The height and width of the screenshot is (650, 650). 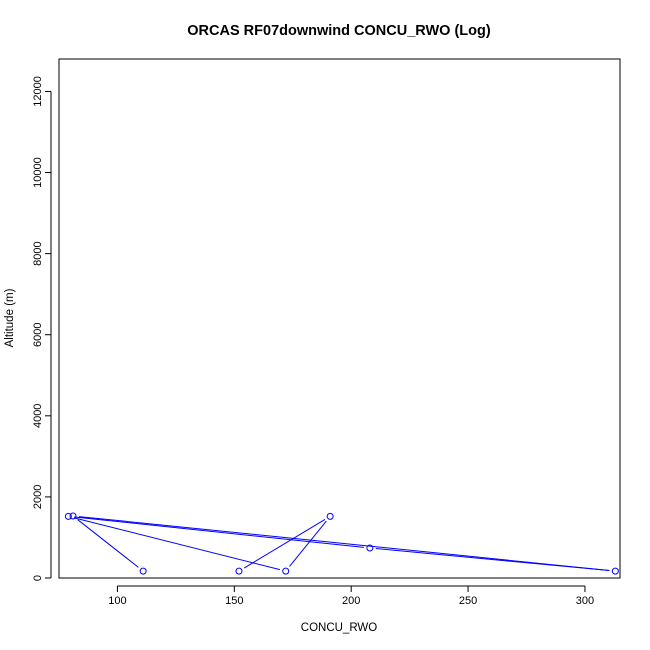 What do you see at coordinates (38, 253) in the screenshot?
I see `y-tick-label: 8000` at bounding box center [38, 253].